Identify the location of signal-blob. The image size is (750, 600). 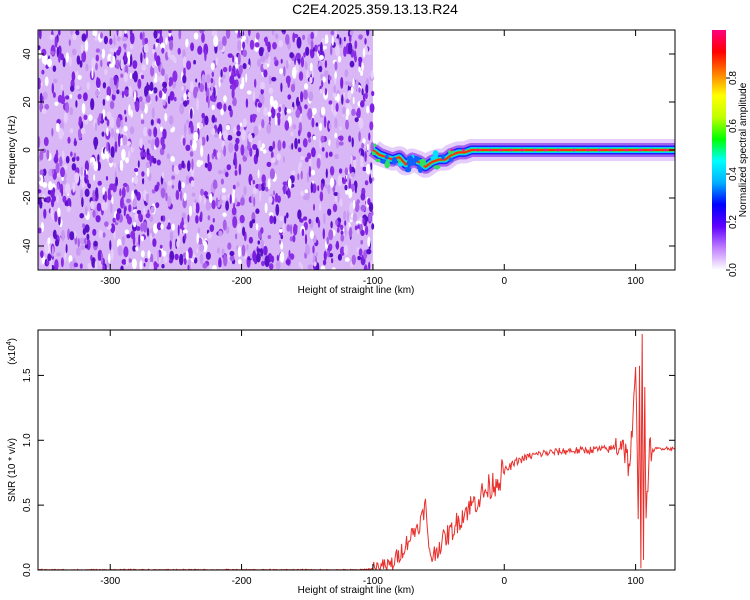
(422, 162).